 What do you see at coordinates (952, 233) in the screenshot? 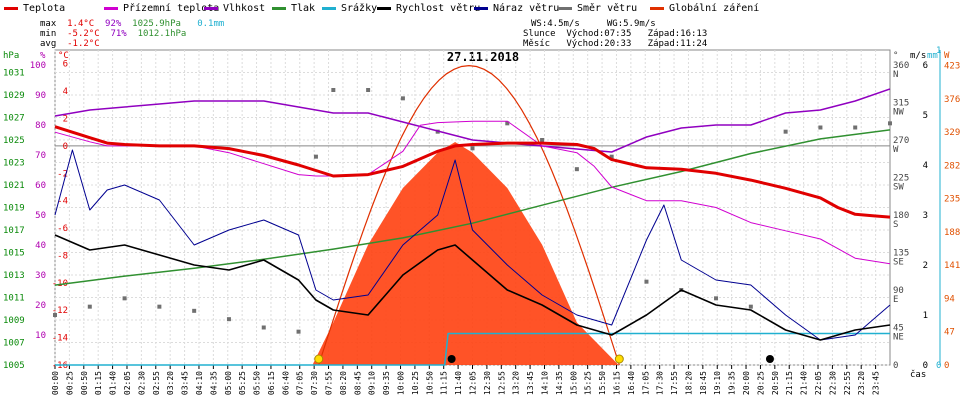
I see `radiation-tick-label: 188` at bounding box center [952, 233].